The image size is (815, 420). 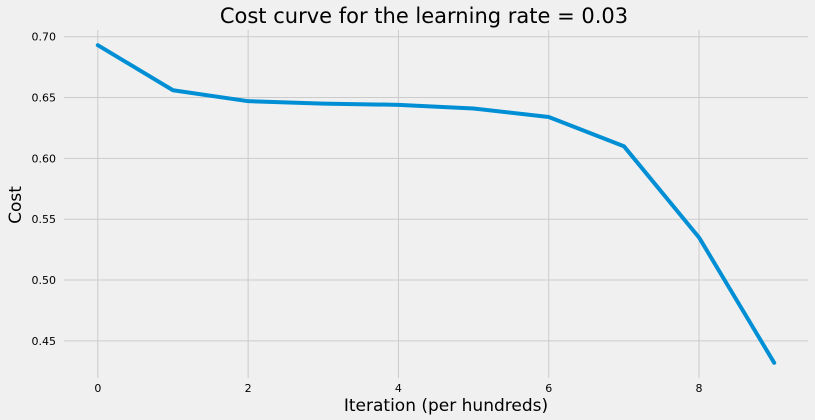 I want to click on x-tick-labels: 0 2 4 6 8, so click(x=398, y=388).